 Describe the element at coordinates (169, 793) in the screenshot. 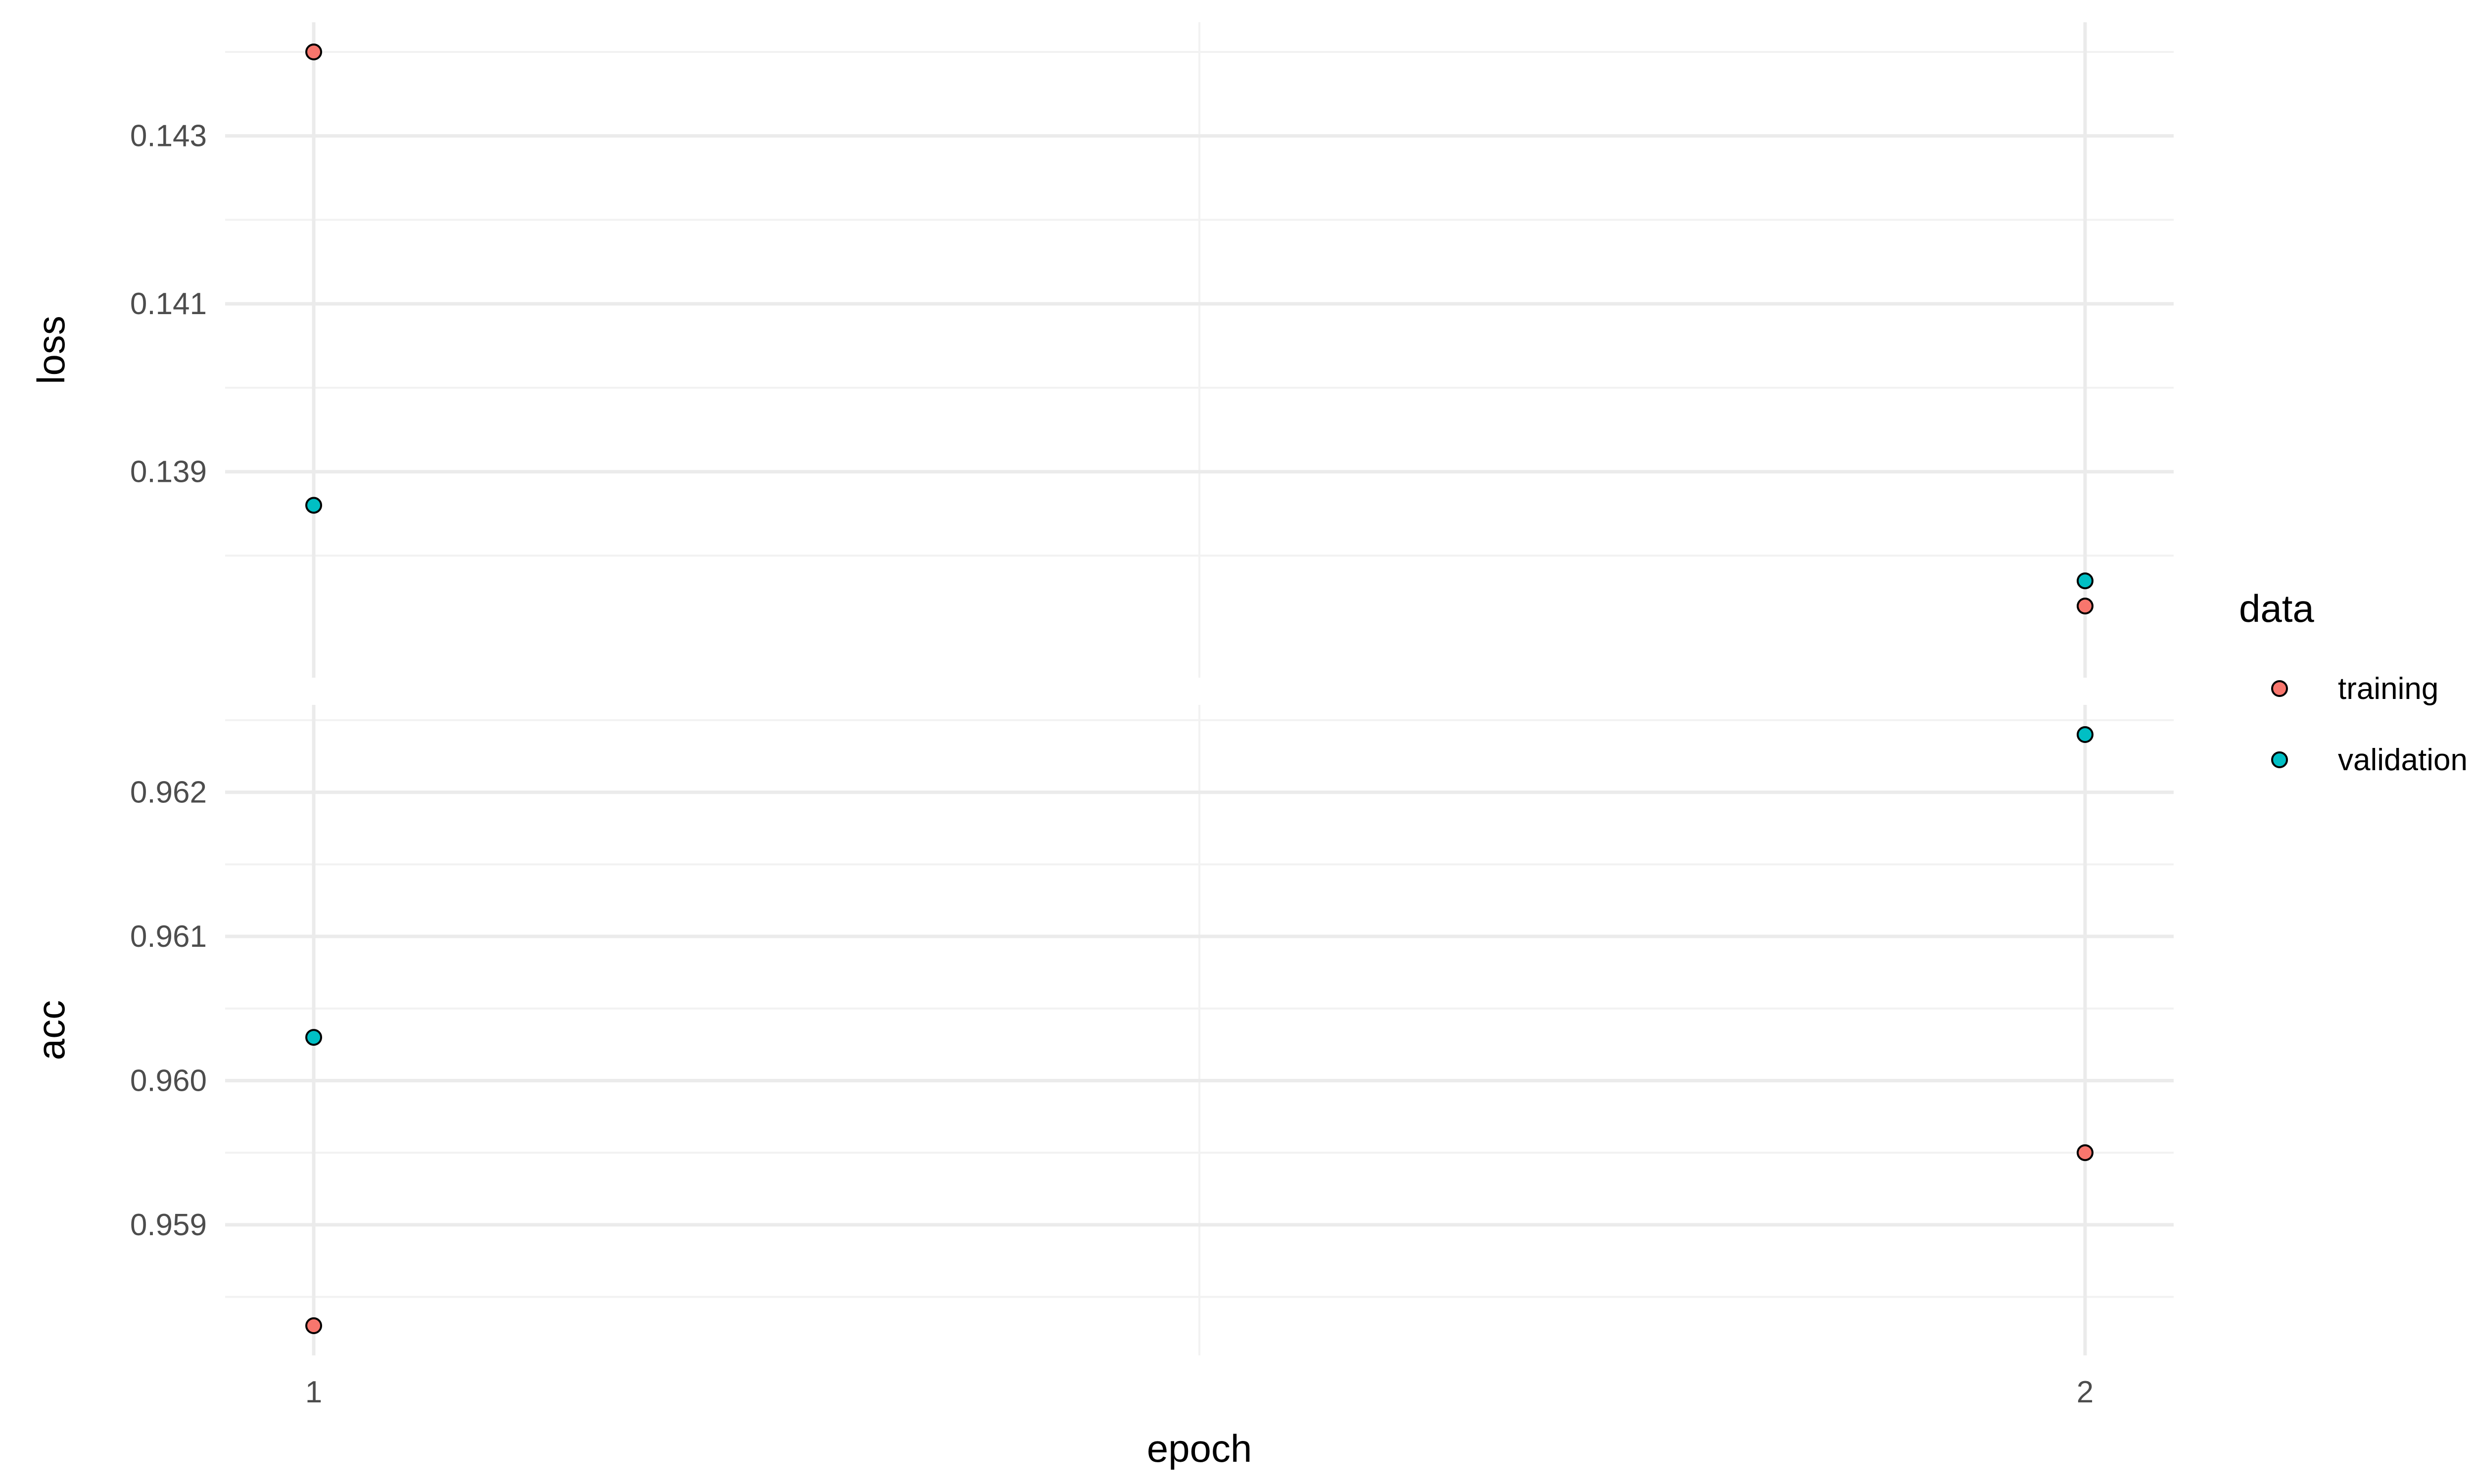

I see `y-tick-label: 0.962` at that location.